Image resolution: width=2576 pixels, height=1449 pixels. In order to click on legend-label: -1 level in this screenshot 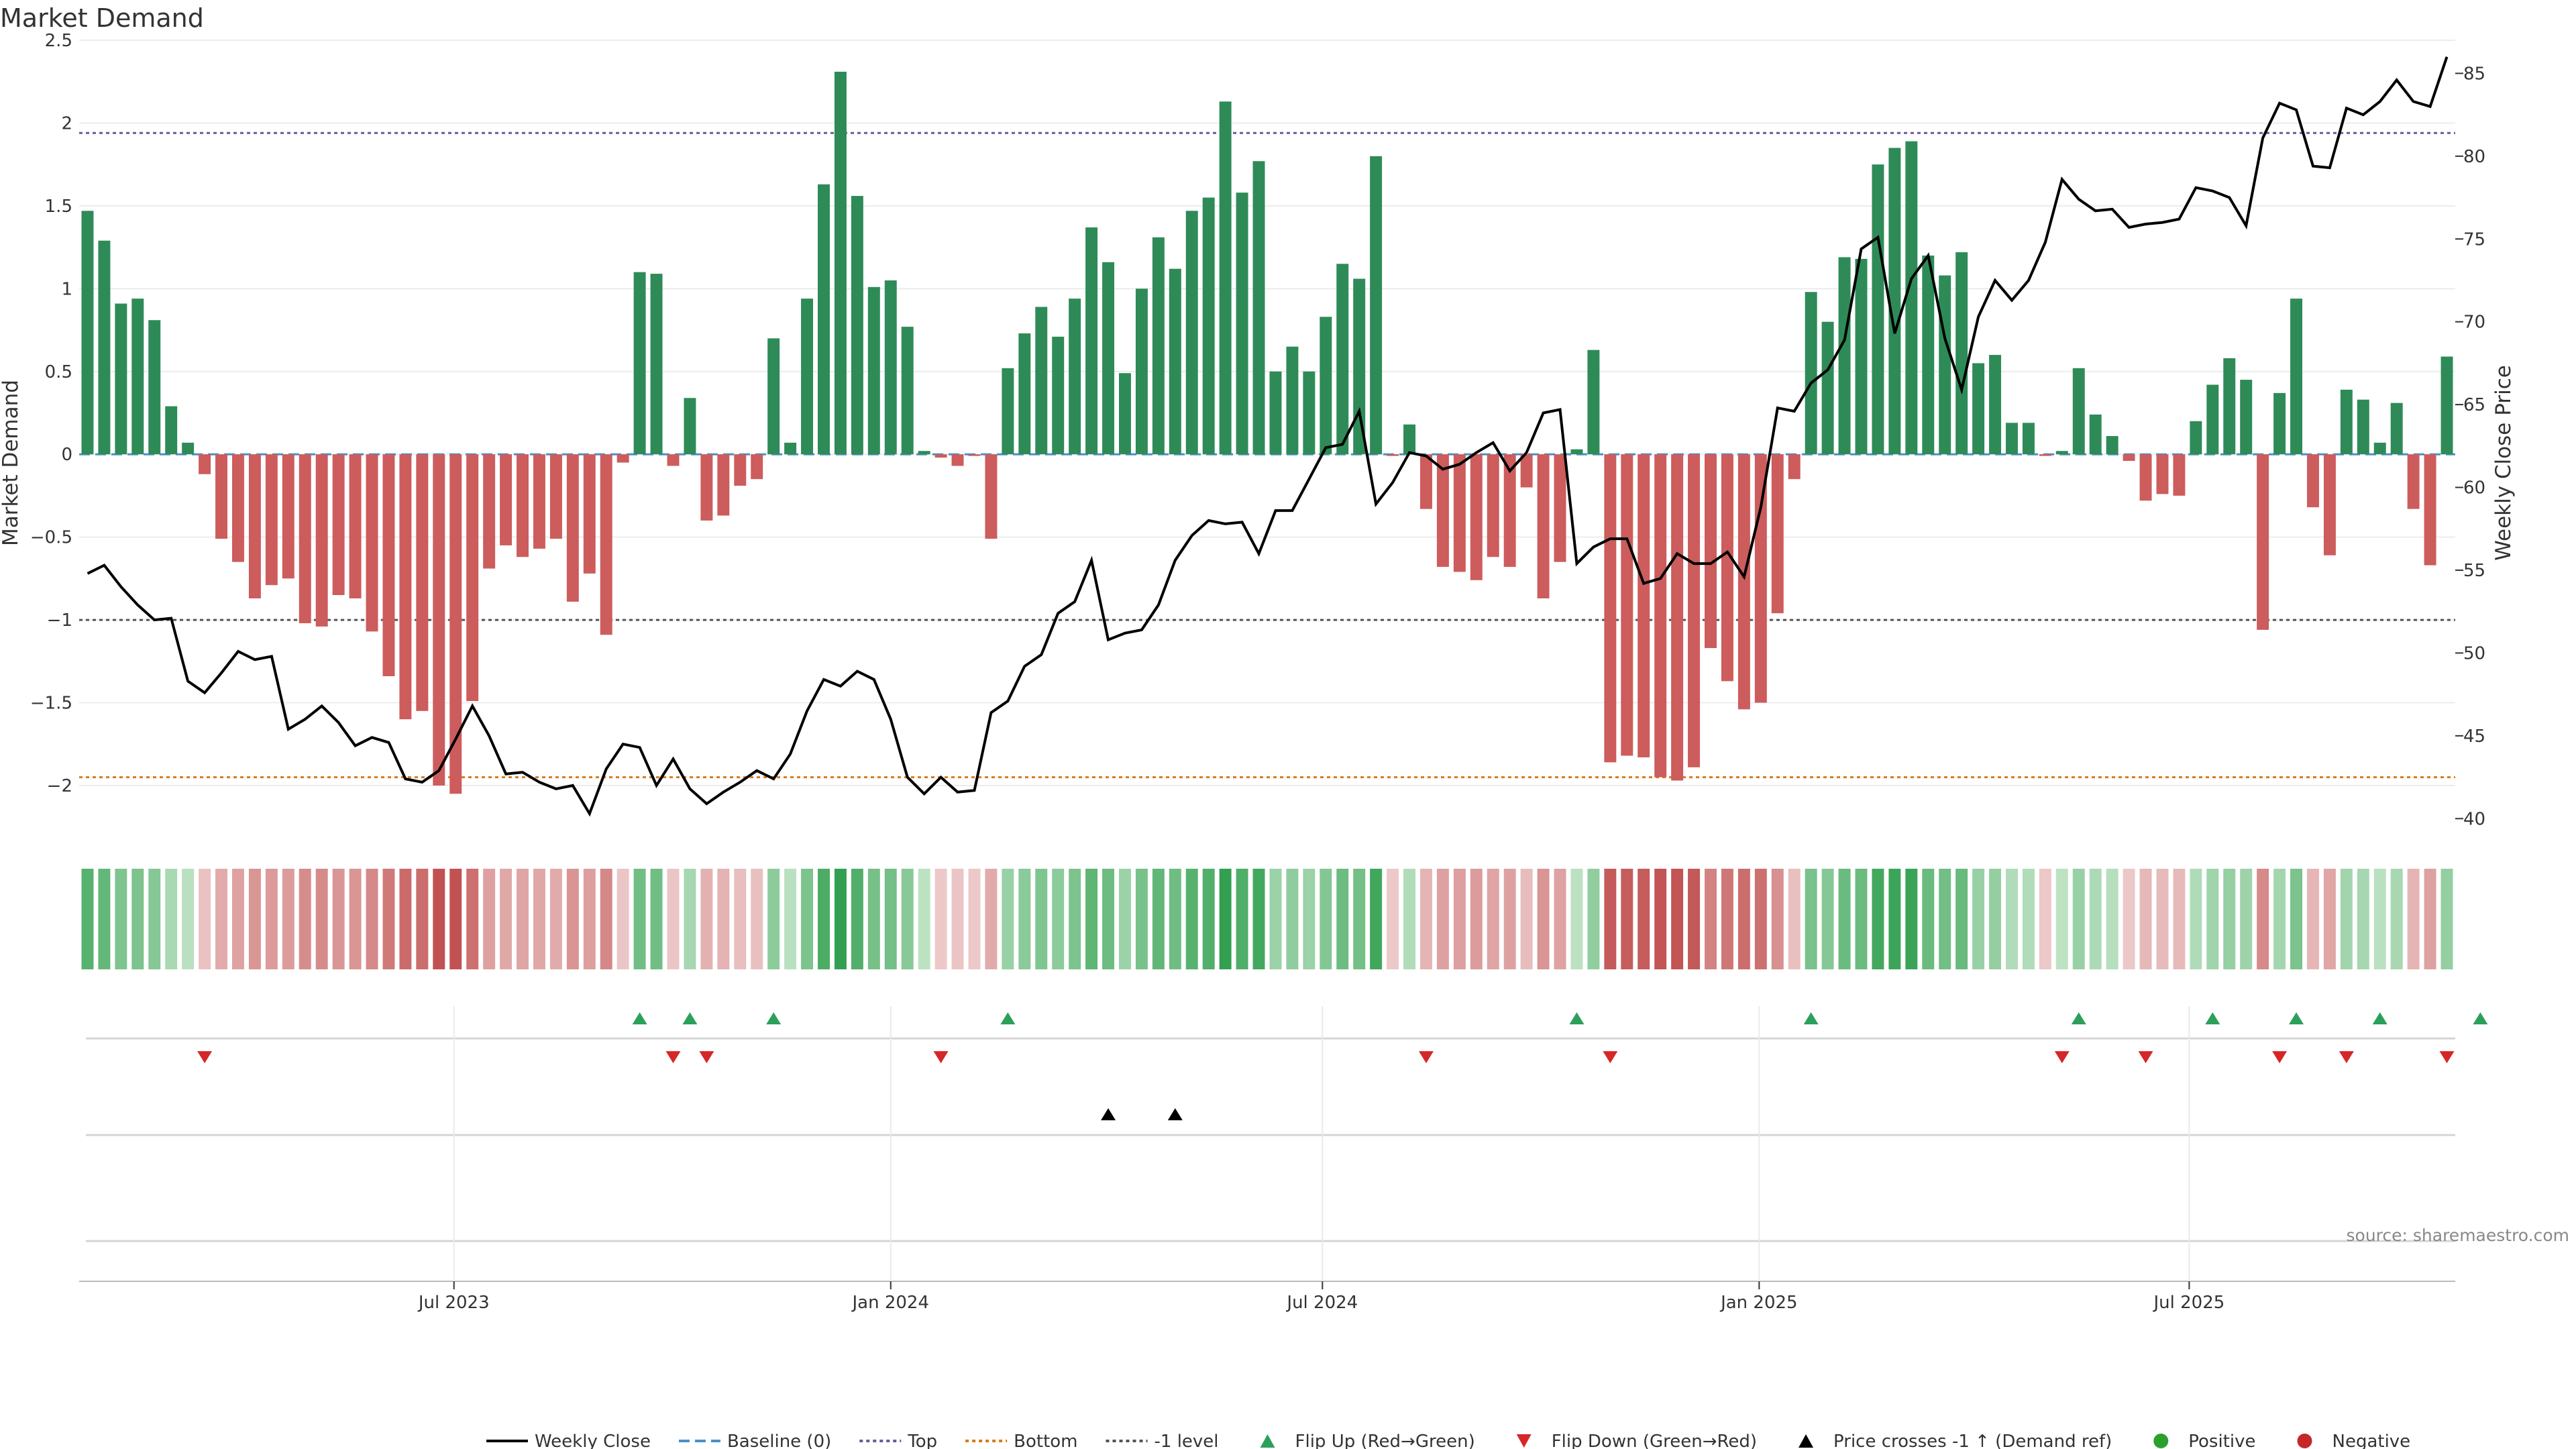, I will do `click(1187, 1440)`.